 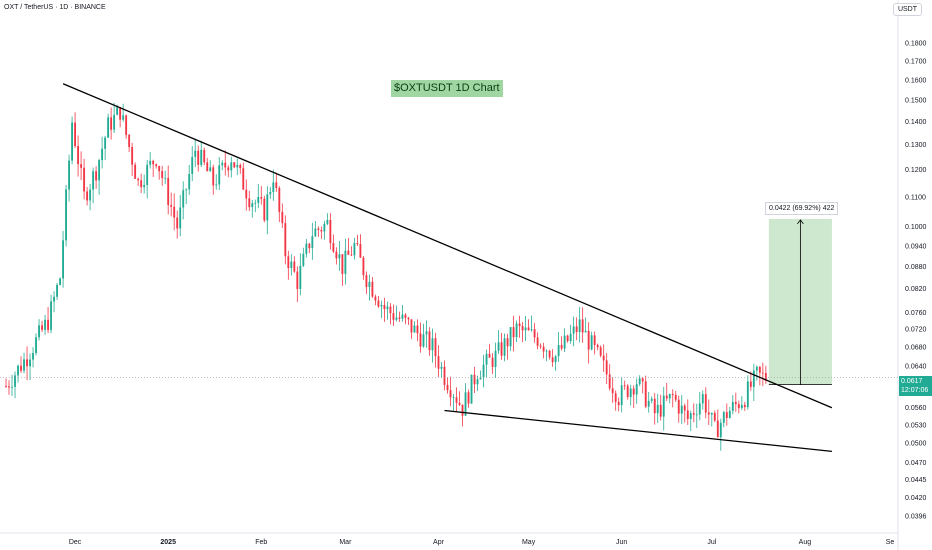 I want to click on x-tick-label: Jun, so click(x=621, y=542).